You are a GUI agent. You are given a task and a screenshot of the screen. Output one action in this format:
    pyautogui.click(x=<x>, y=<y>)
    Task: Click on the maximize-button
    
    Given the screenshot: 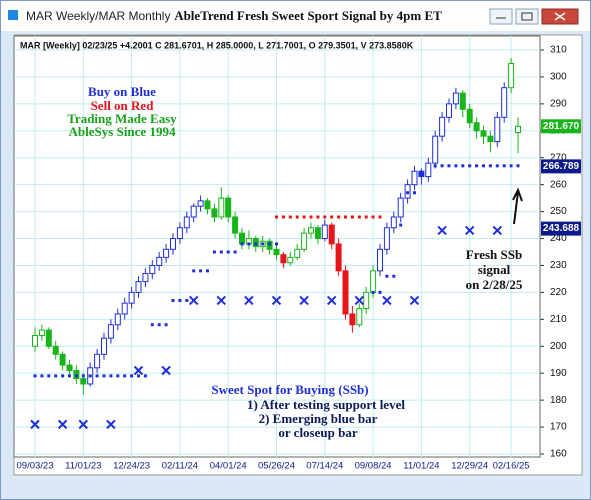 What is the action you would take?
    pyautogui.click(x=527, y=16)
    